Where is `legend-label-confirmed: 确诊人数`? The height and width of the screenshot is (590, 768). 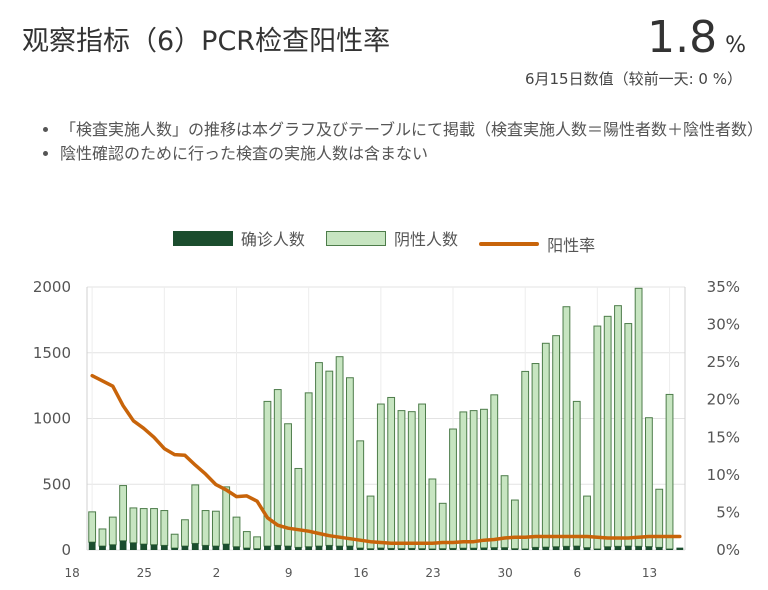 legend-label-confirmed: 确诊人数 is located at coordinates (272, 239).